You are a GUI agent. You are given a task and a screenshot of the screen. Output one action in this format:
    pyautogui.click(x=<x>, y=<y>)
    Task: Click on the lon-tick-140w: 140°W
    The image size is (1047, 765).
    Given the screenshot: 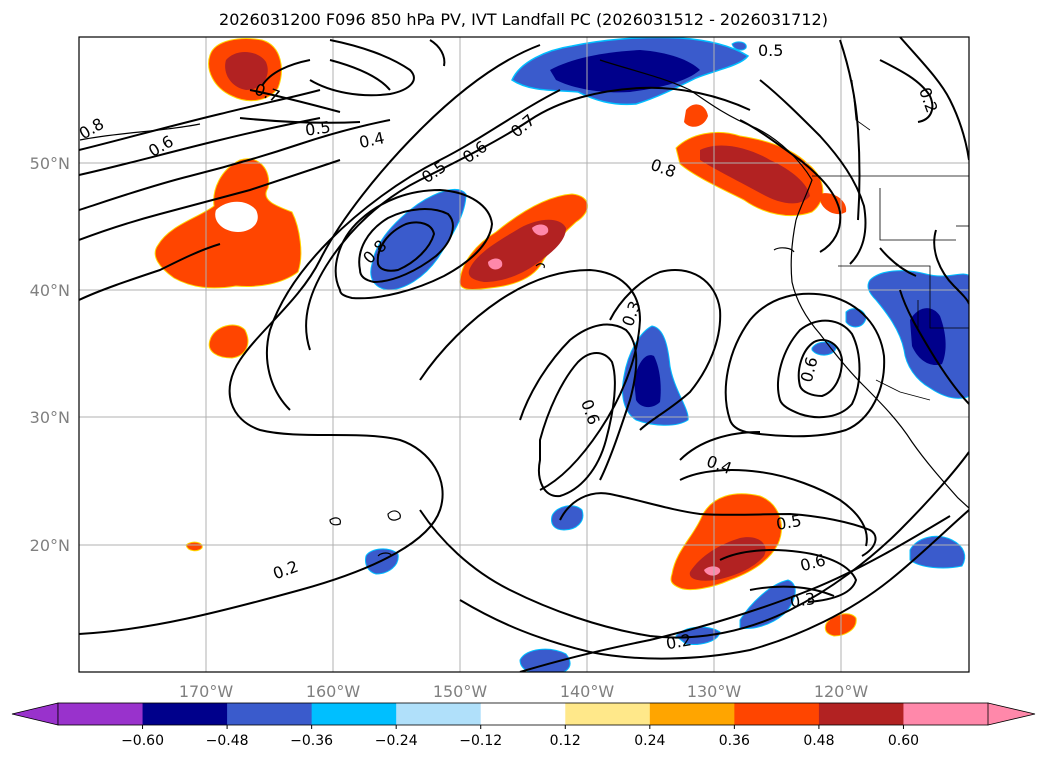 What is the action you would take?
    pyautogui.click(x=587, y=691)
    